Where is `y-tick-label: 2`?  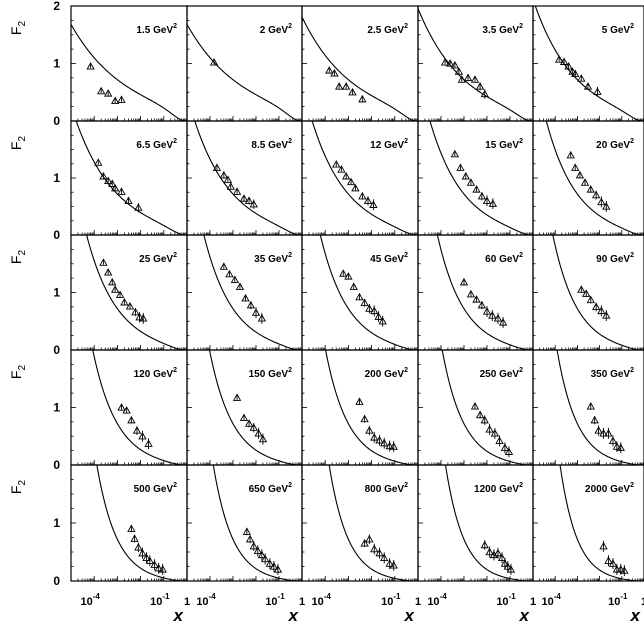 y-tick-label: 2 is located at coordinates (56, 6).